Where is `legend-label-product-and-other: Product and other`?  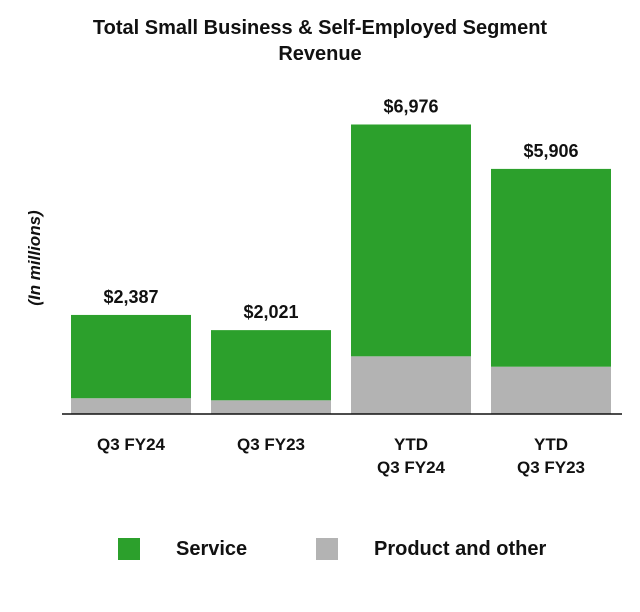
legend-label-product-and-other: Product and other is located at coordinates (460, 548).